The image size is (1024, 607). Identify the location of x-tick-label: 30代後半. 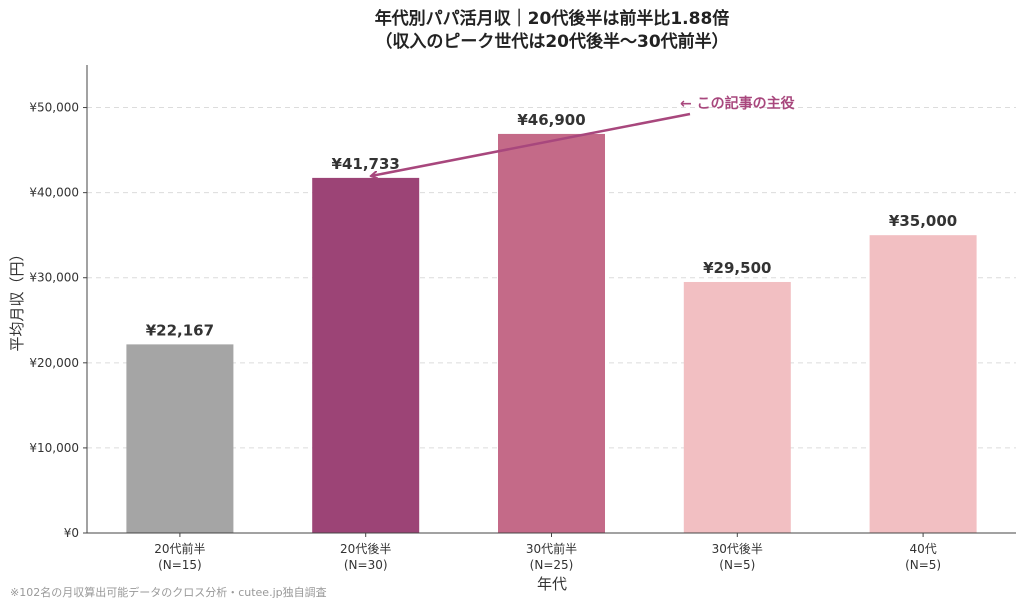
(737, 549).